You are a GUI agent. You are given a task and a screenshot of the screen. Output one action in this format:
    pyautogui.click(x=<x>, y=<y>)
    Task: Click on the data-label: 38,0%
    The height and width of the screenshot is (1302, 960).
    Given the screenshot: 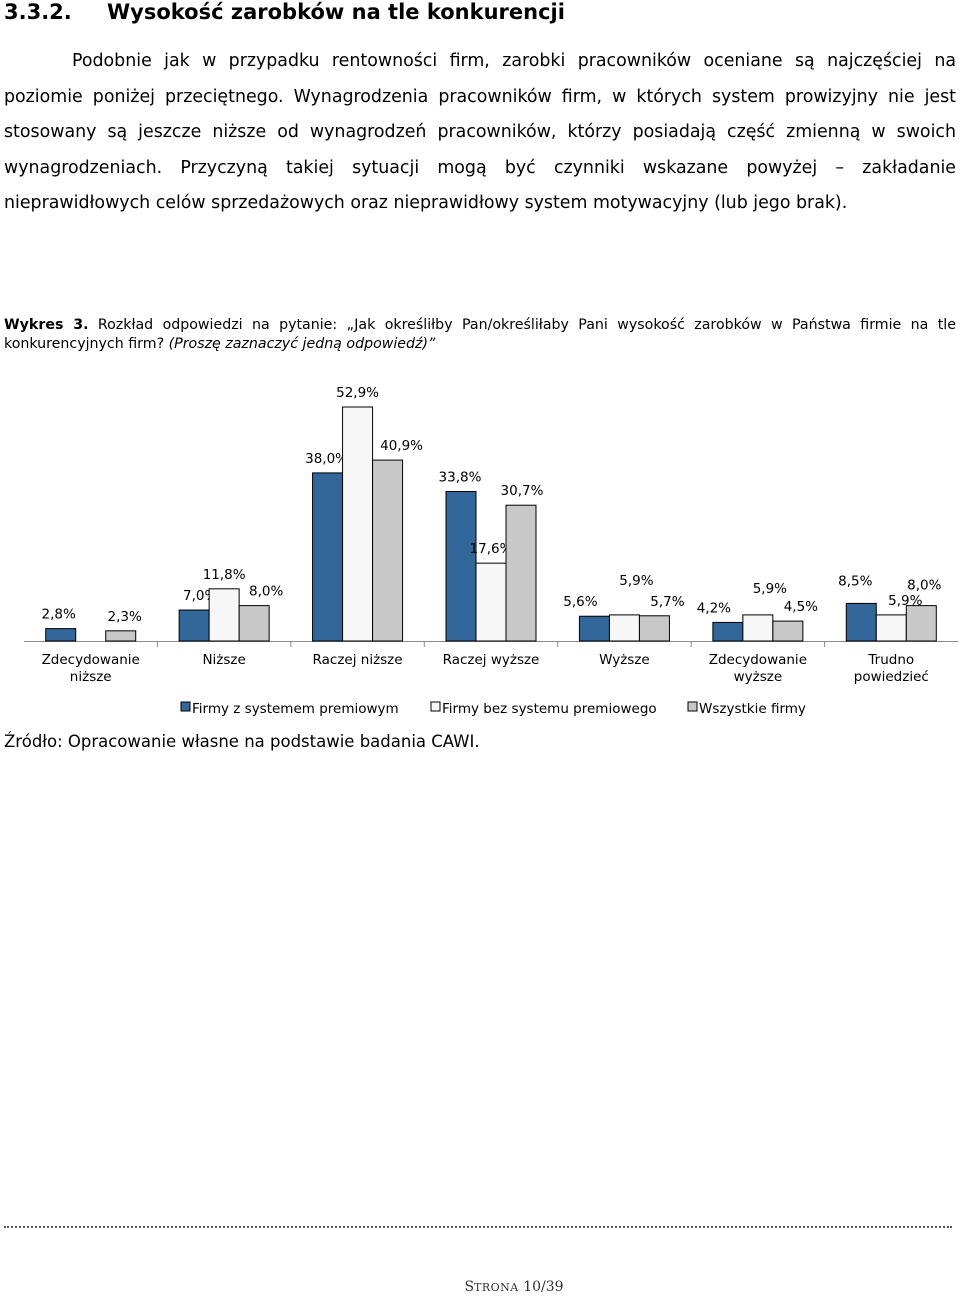 What is the action you would take?
    pyautogui.click(x=326, y=459)
    